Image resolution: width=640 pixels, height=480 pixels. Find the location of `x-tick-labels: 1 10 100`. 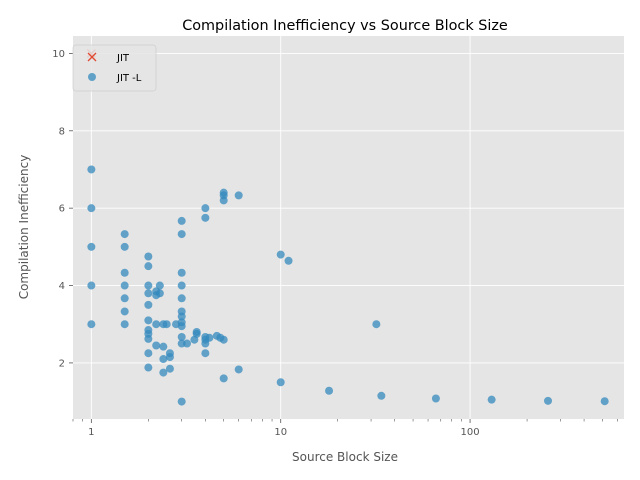

x-tick-labels: 1 10 100 is located at coordinates (284, 428).